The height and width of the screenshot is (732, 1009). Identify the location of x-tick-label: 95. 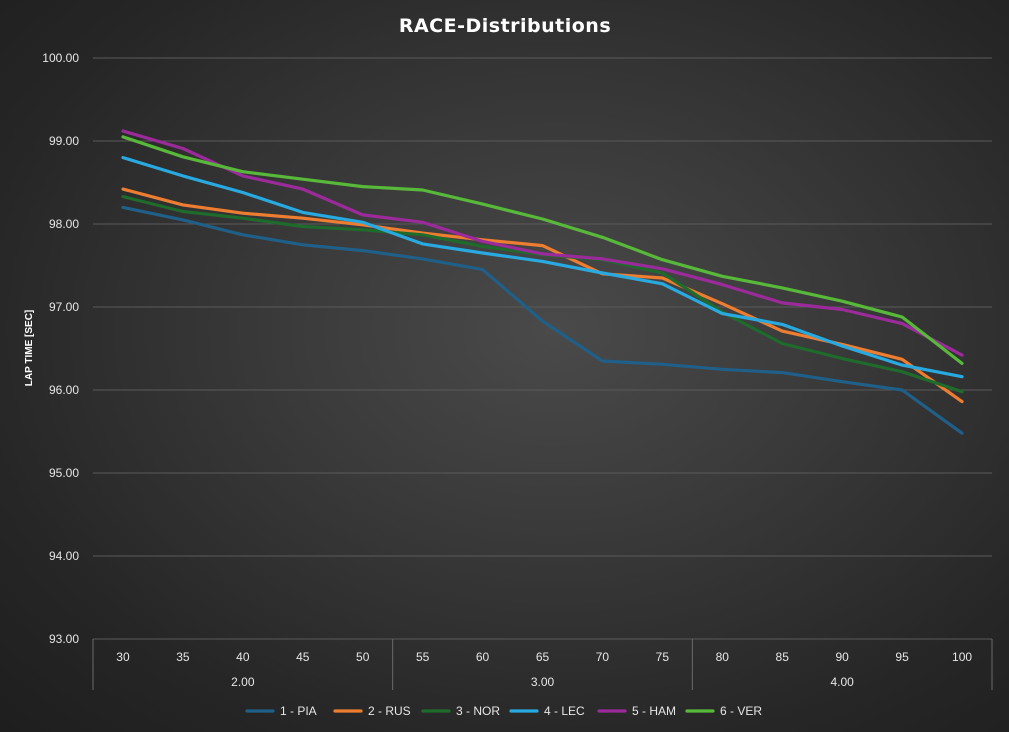
(902, 657).